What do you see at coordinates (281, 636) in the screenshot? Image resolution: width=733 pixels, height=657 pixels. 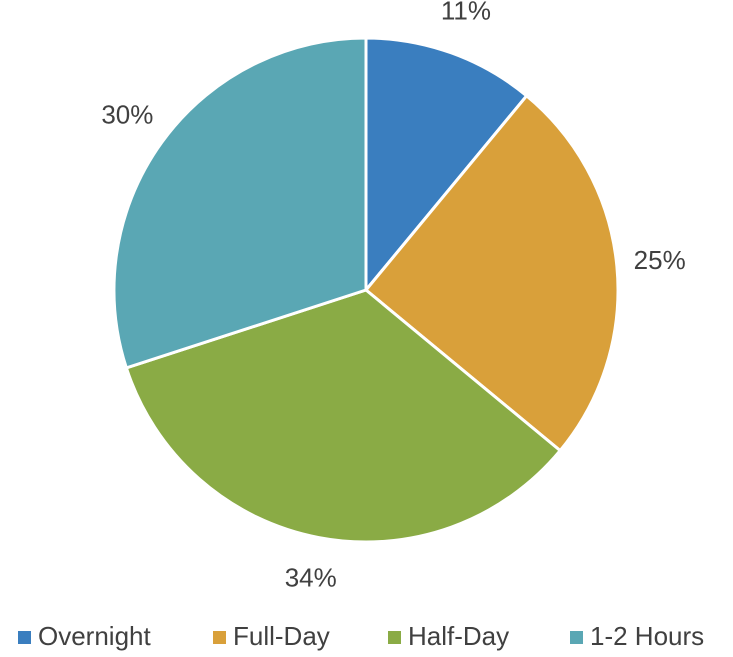 I see `legend-label: Full-Day` at bounding box center [281, 636].